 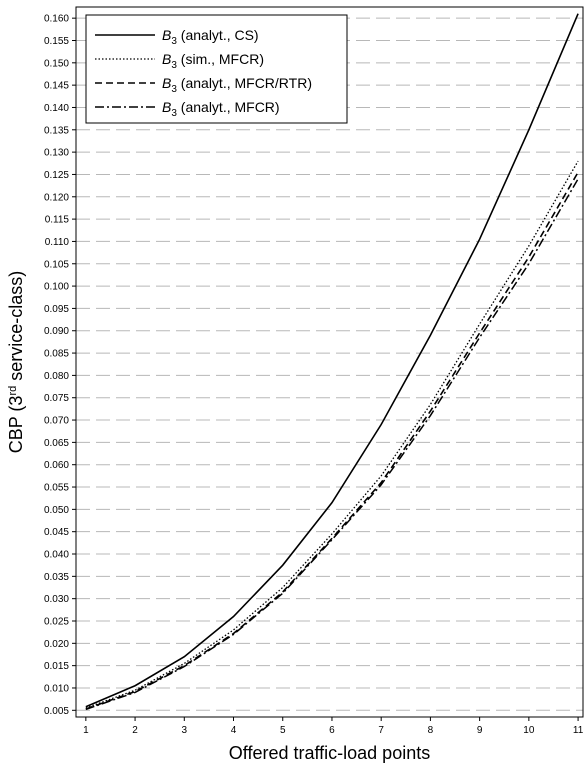 What do you see at coordinates (56, 488) in the screenshot?
I see `y-tick-label: 0.055` at bounding box center [56, 488].